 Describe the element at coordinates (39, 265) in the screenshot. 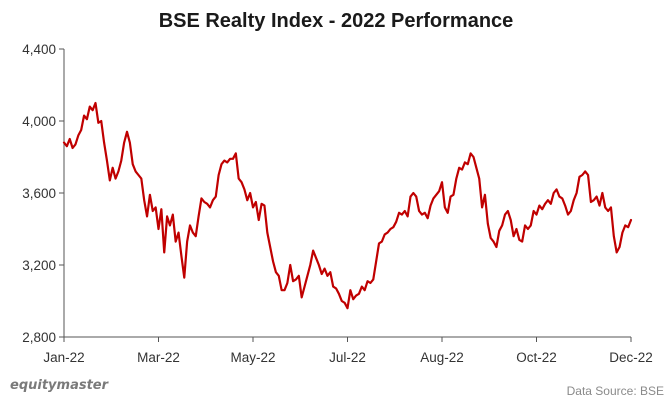

I see `y-tick-label: 3,200` at that location.